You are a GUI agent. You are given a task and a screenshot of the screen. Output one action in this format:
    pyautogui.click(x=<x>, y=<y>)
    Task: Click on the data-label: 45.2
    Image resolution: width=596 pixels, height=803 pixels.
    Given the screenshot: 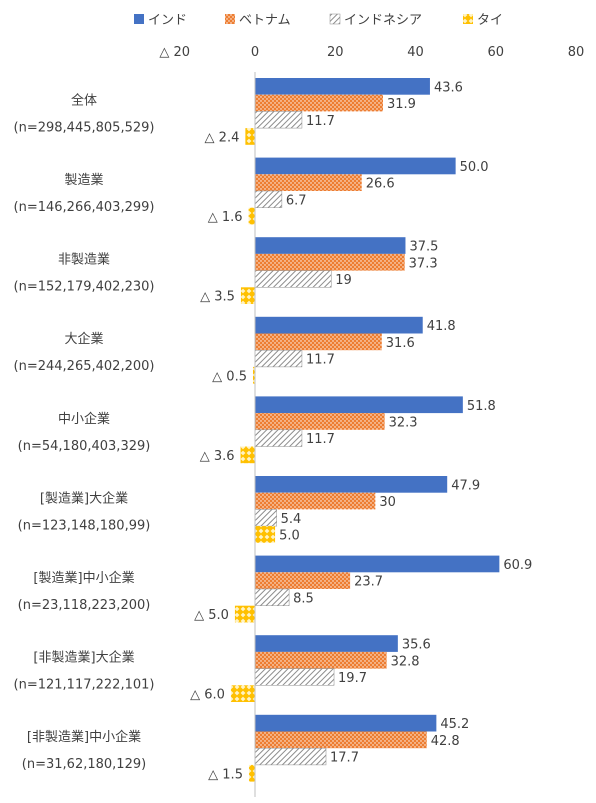 What is the action you would take?
    pyautogui.click(x=454, y=724)
    